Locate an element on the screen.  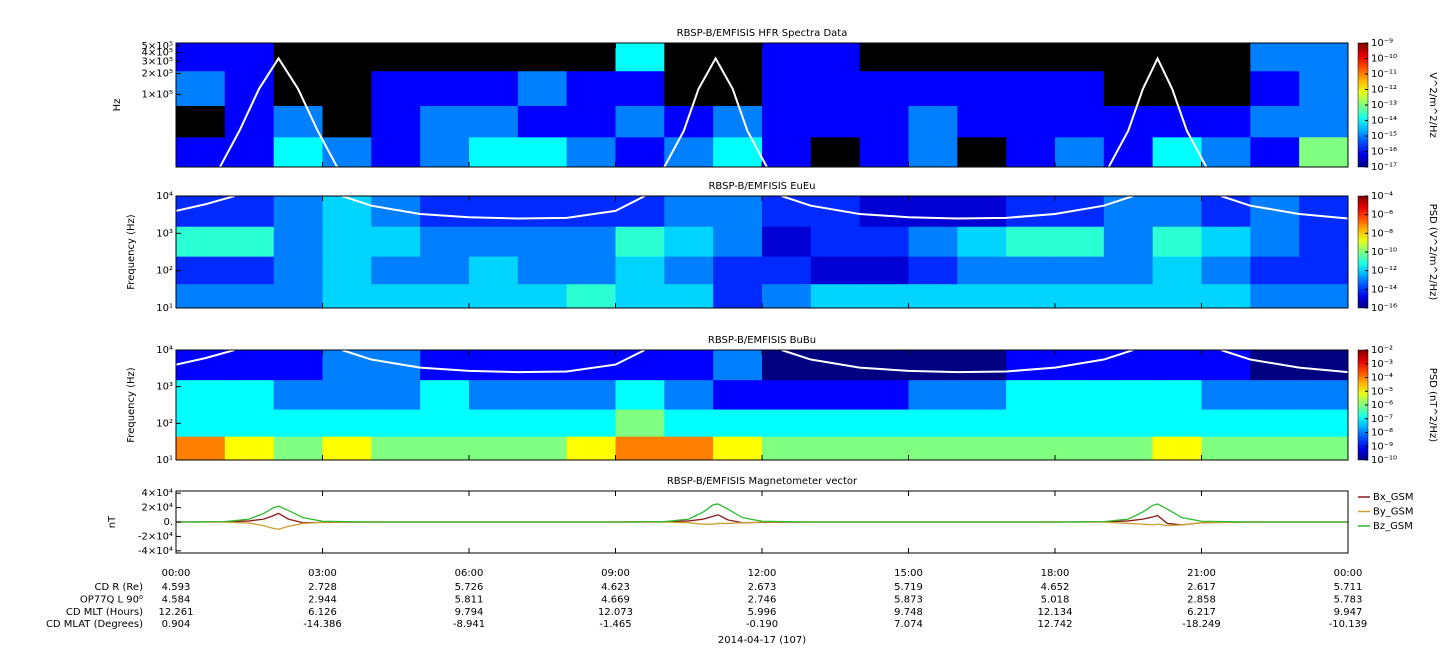
colorbar-tick-label: 10⁻⁵ is located at coordinates (1382, 391).